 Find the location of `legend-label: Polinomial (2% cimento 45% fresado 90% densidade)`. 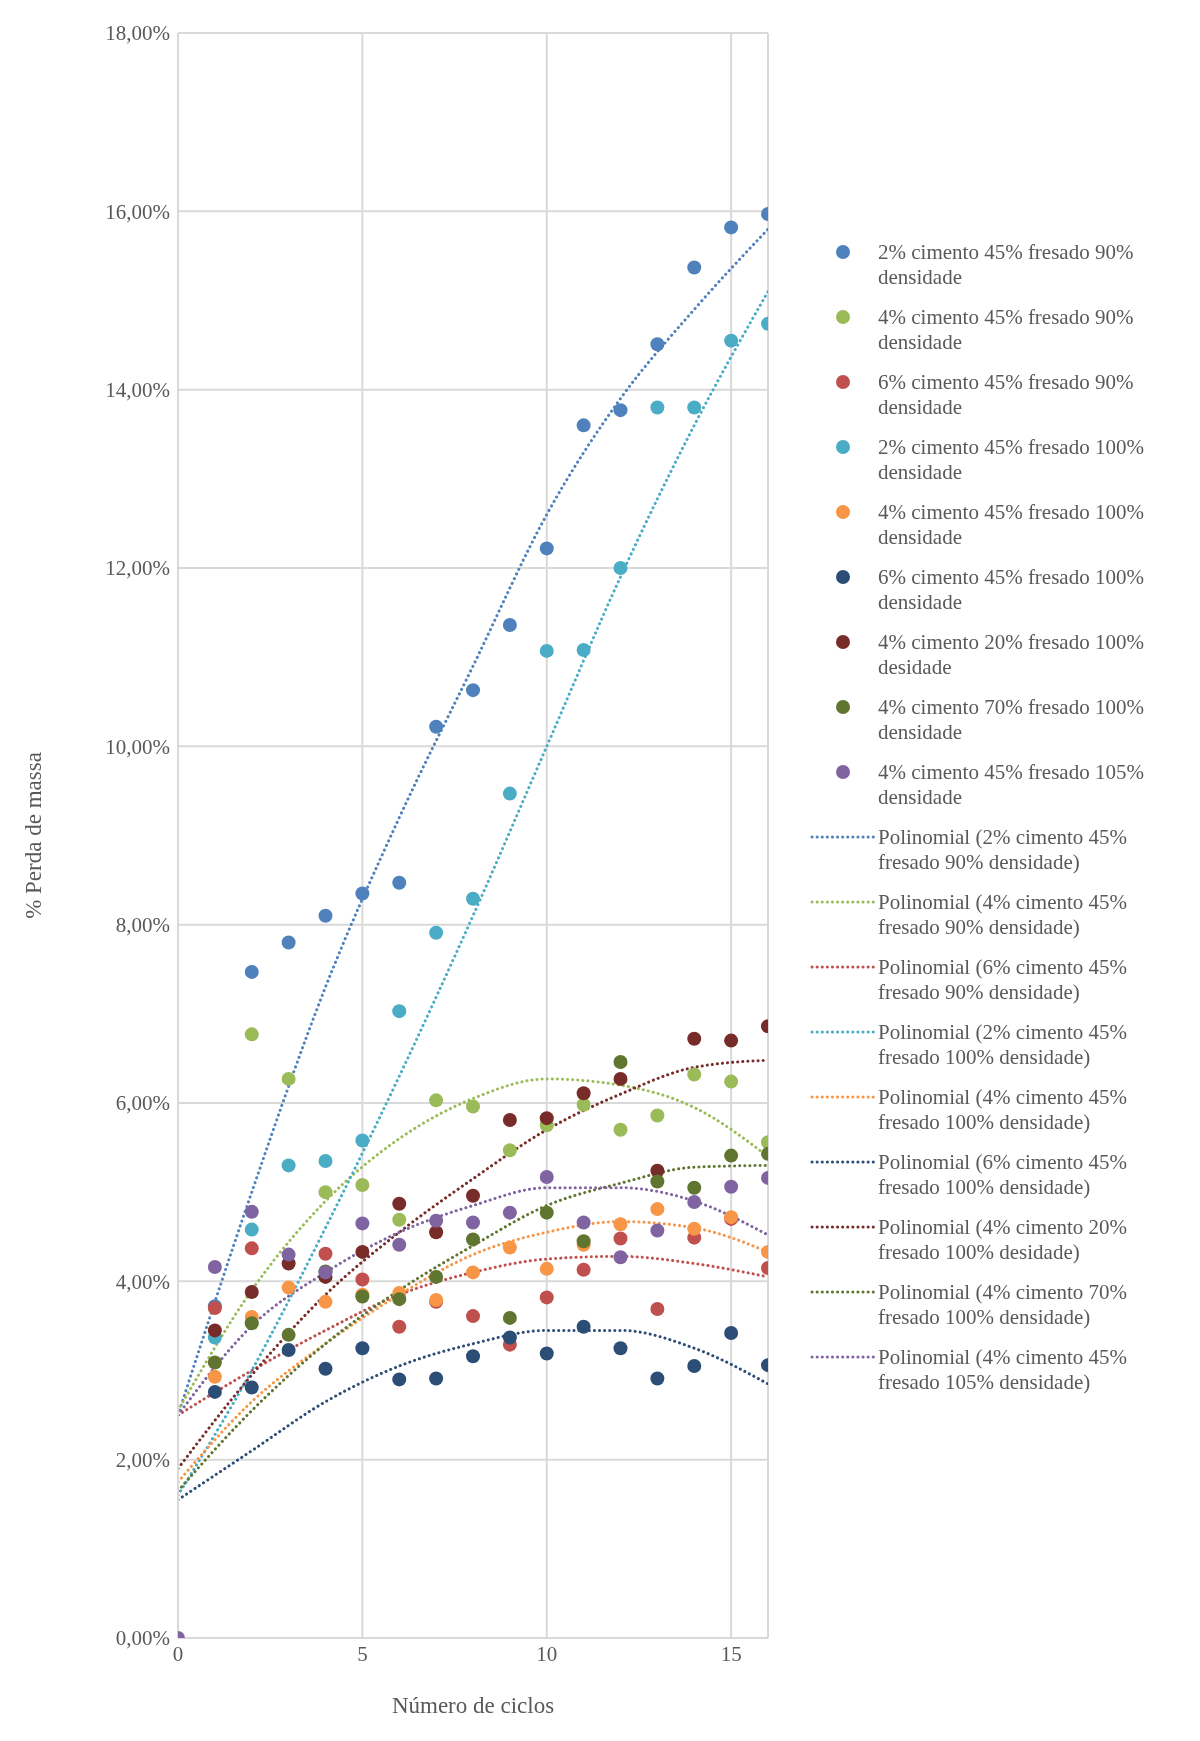

legend-label: Polinomial (2% cimento 45% fresado 90% densidade) is located at coordinates (1003, 850).